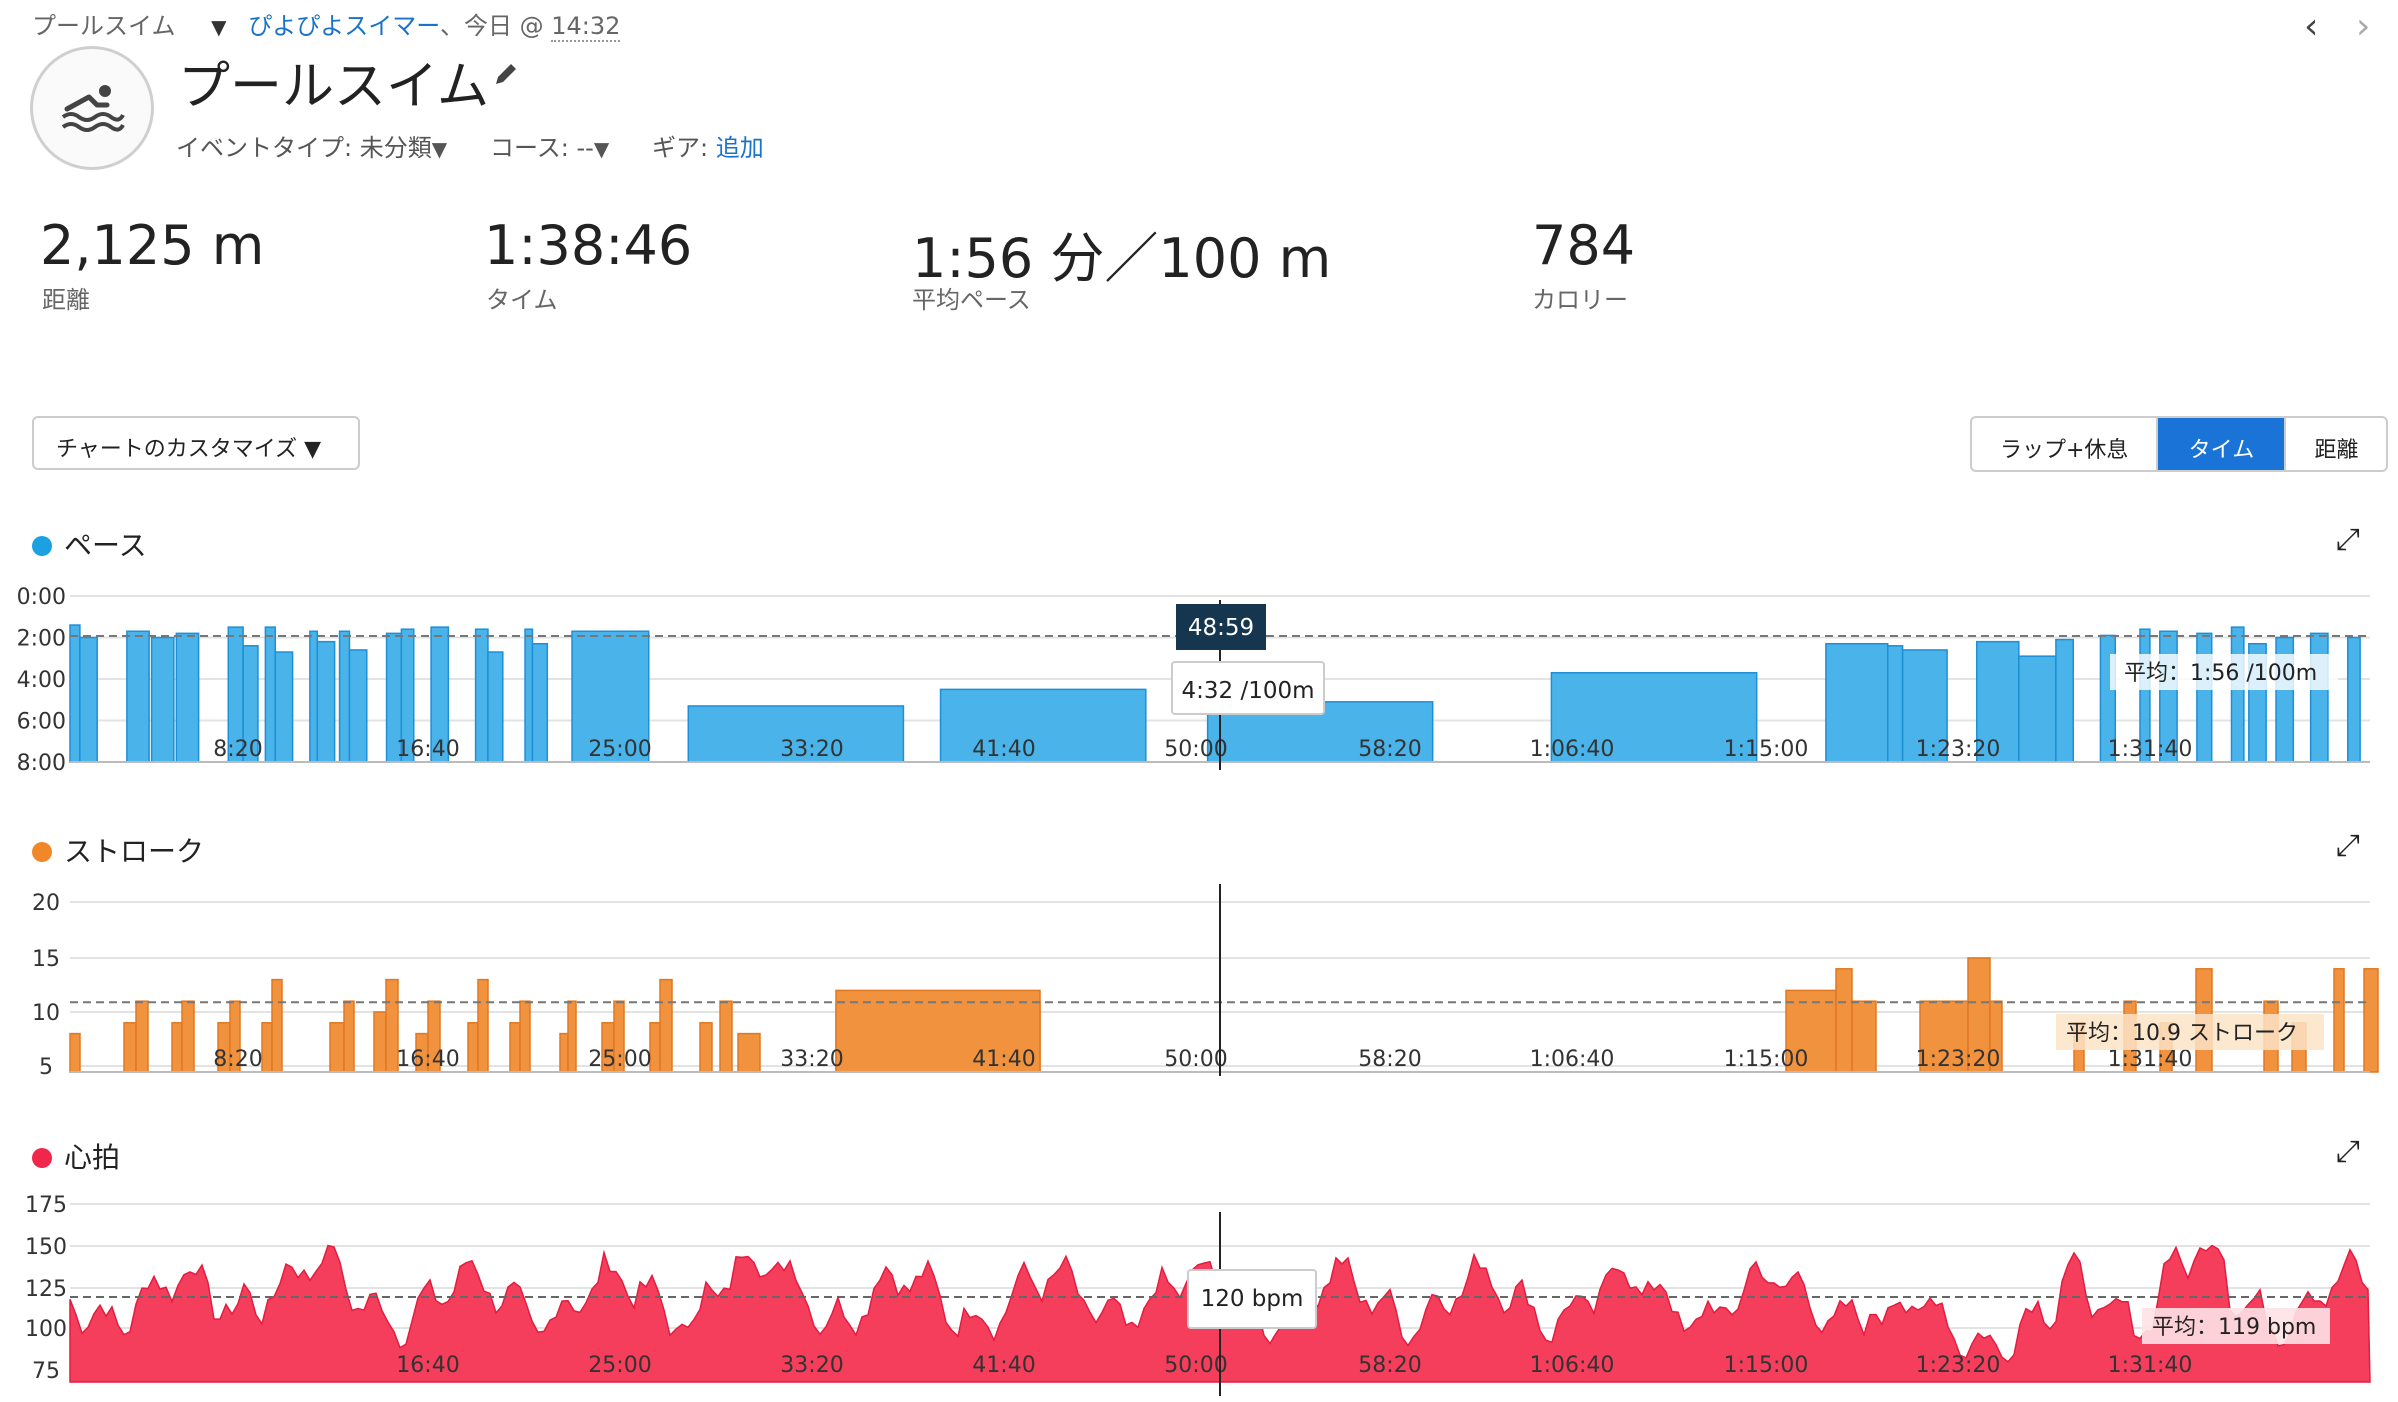 The image size is (2398, 1402). What do you see at coordinates (46, 1067) in the screenshot?
I see `stroke-y-tick-label: 5` at bounding box center [46, 1067].